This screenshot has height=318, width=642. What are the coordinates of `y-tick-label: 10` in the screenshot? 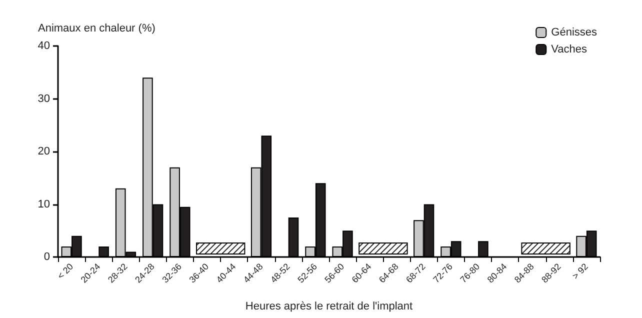 It's located at (44, 204).